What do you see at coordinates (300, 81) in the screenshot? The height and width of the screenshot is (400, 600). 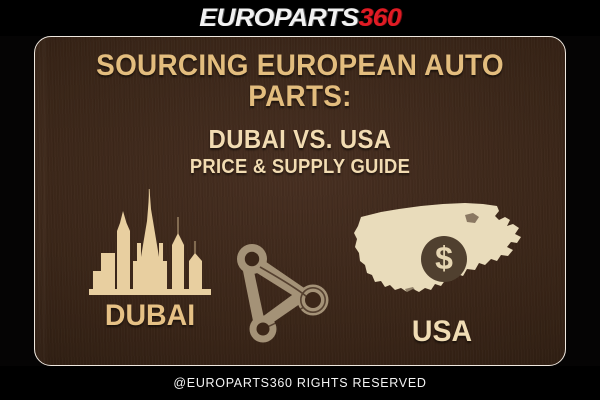 I see `poster-headline: SOURCING EUROPEAN AUTO PARTS:` at bounding box center [300, 81].